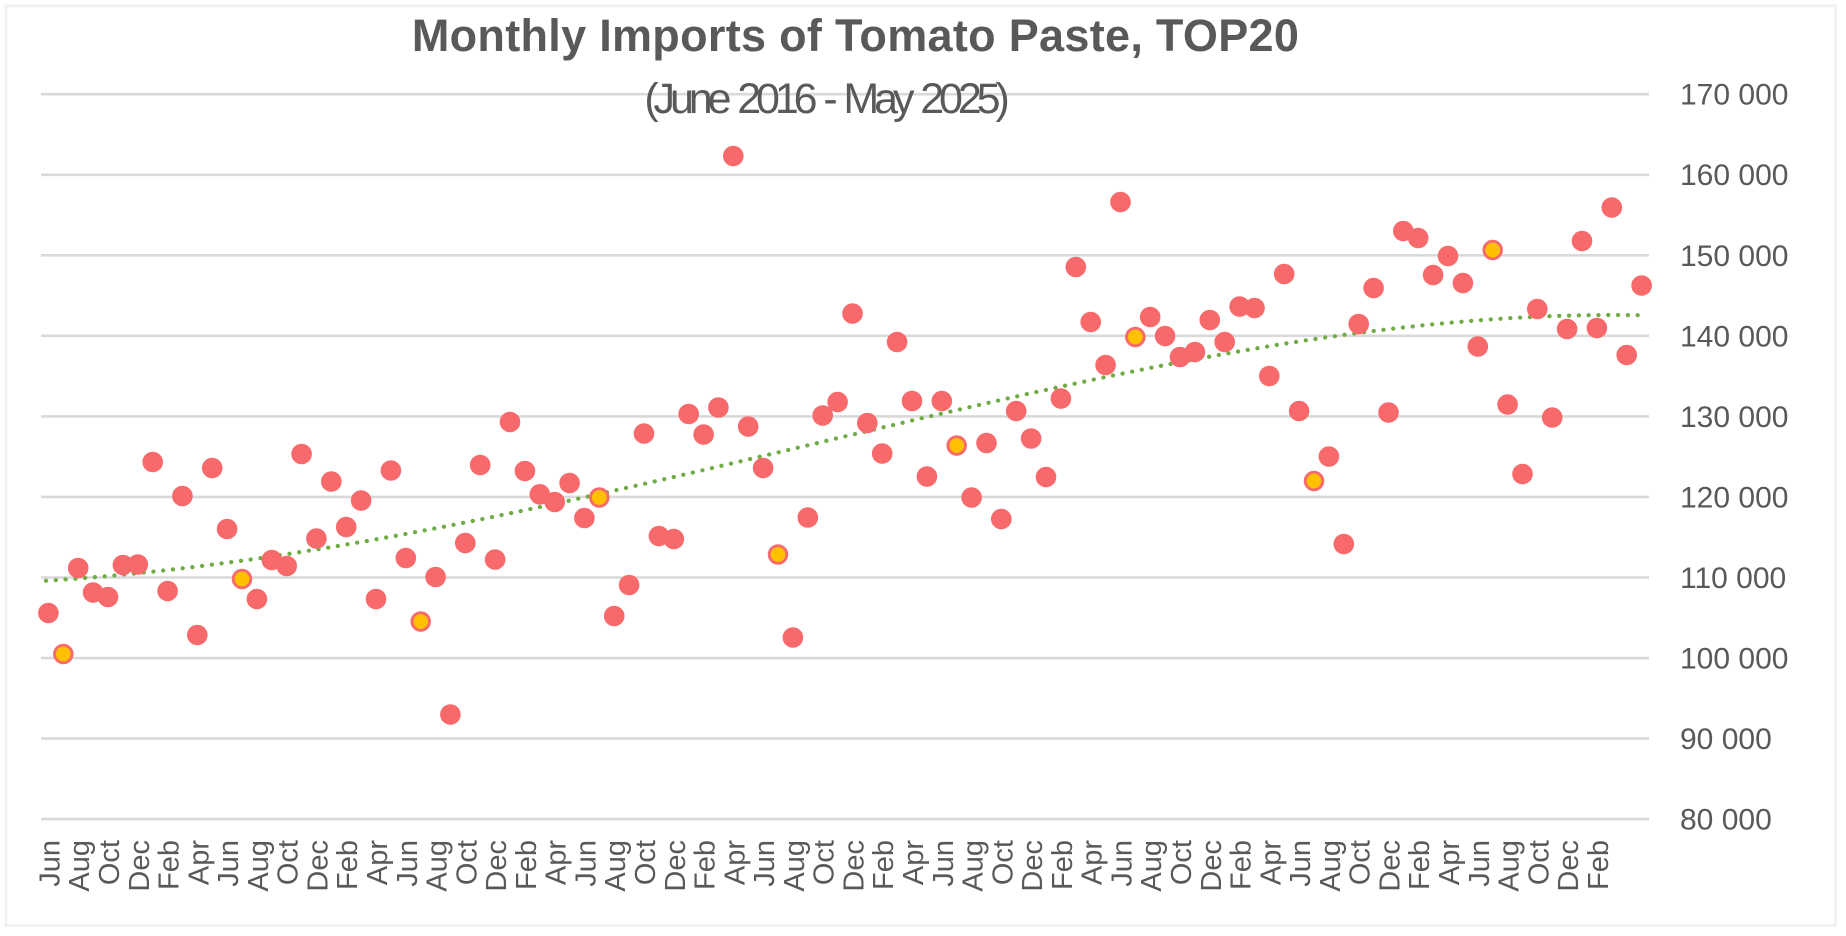 This screenshot has height=936, width=1846. I want to click on svg-text: 170 000, so click(1734, 95).